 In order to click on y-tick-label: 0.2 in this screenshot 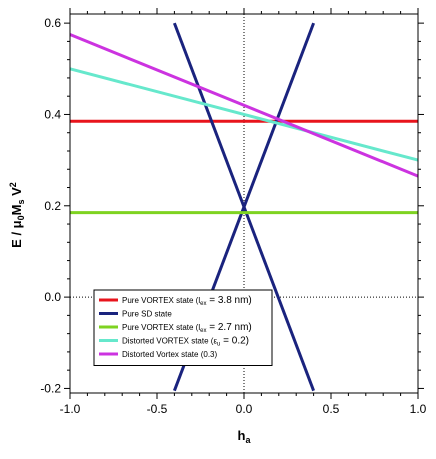, I will do `click(52, 206)`.